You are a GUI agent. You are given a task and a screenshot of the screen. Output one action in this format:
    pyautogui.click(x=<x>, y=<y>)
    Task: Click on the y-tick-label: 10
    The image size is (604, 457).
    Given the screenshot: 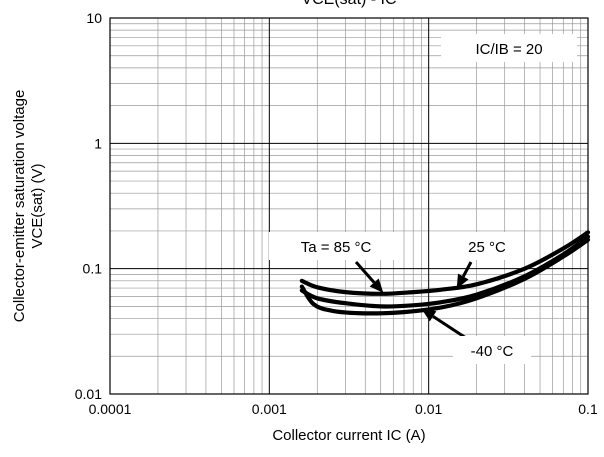 What is the action you would take?
    pyautogui.click(x=94, y=18)
    